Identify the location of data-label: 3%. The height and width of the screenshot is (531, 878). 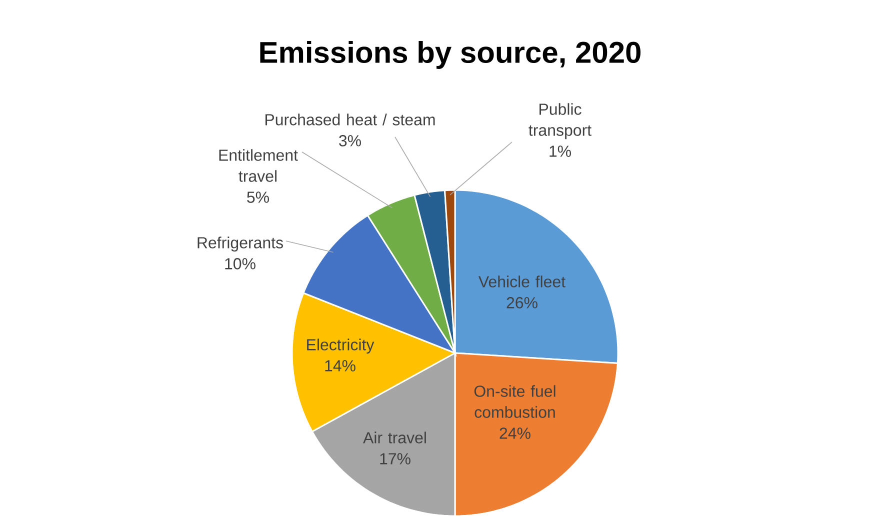
(350, 140).